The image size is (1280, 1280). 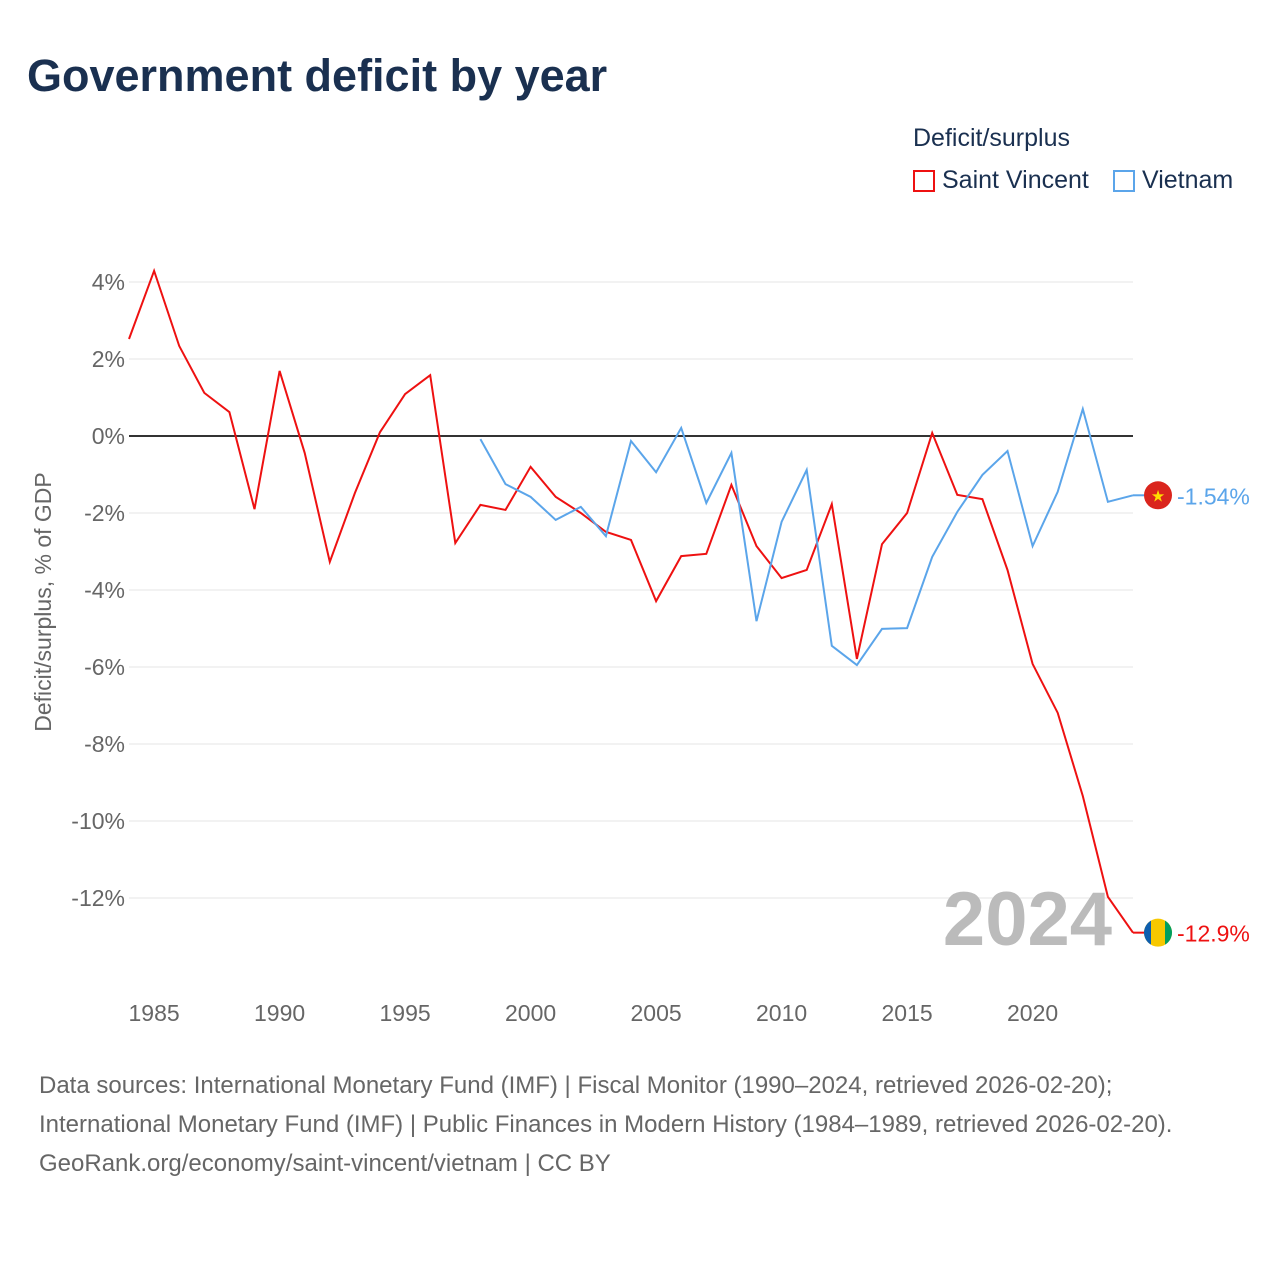 What do you see at coordinates (781, 1013) in the screenshot?
I see `x-tick-label: 2010` at bounding box center [781, 1013].